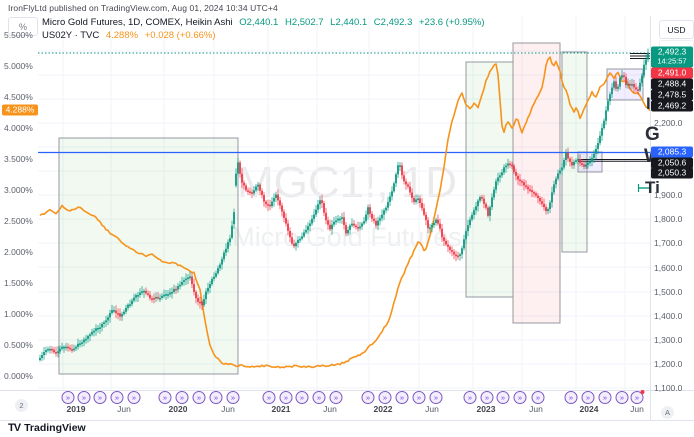 The height and width of the screenshot is (437, 694). What do you see at coordinates (178, 409) in the screenshot?
I see `time-axis-label: 2020` at bounding box center [178, 409].